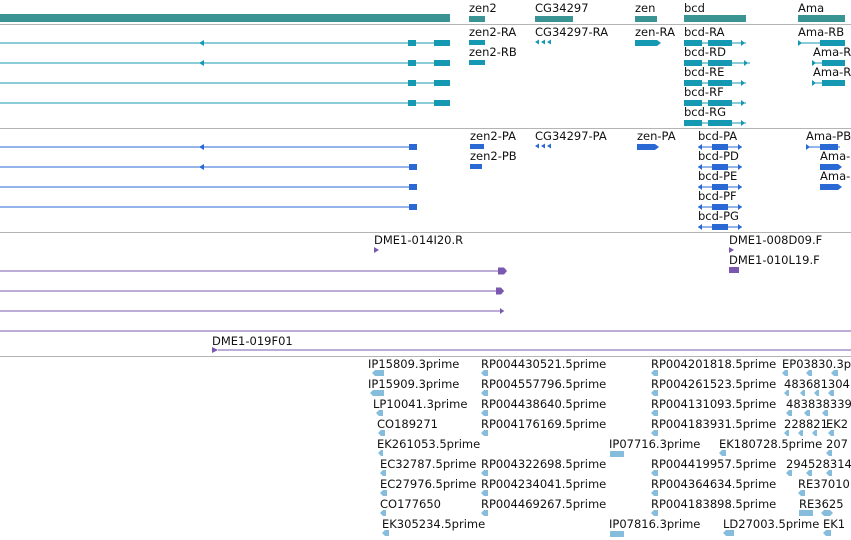 The width and height of the screenshot is (851, 540). I want to click on gene-track: zen2 CG34297 zen bcd Ama, so click(425, 12).